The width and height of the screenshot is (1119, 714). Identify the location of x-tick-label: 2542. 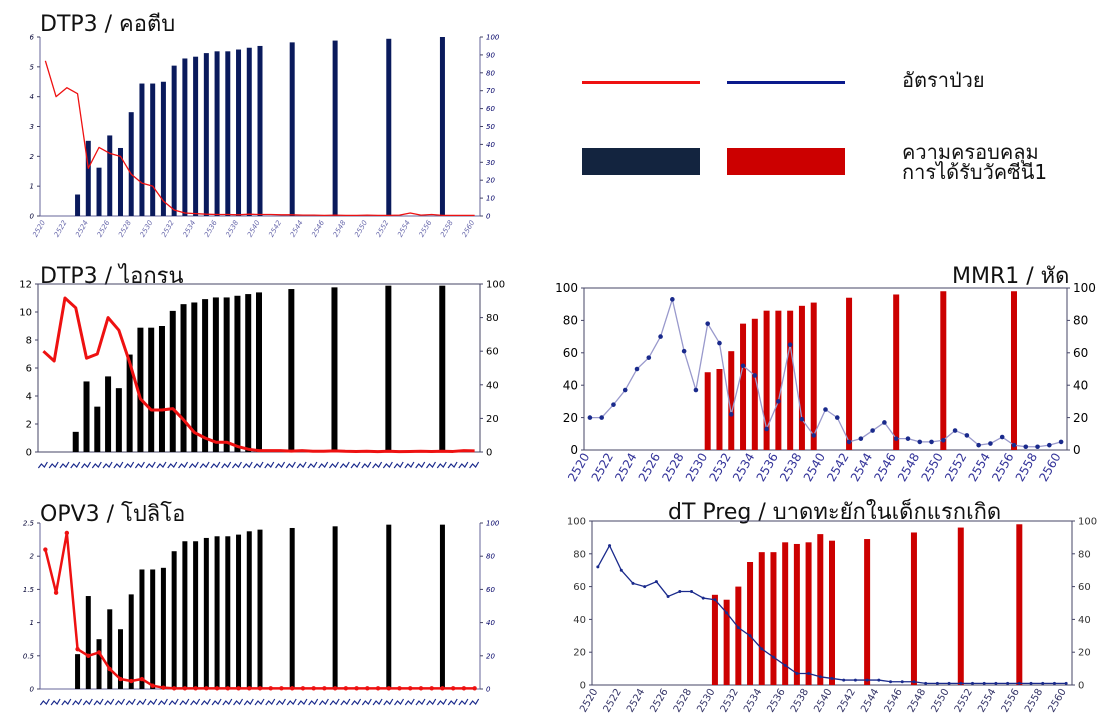
(847, 700).